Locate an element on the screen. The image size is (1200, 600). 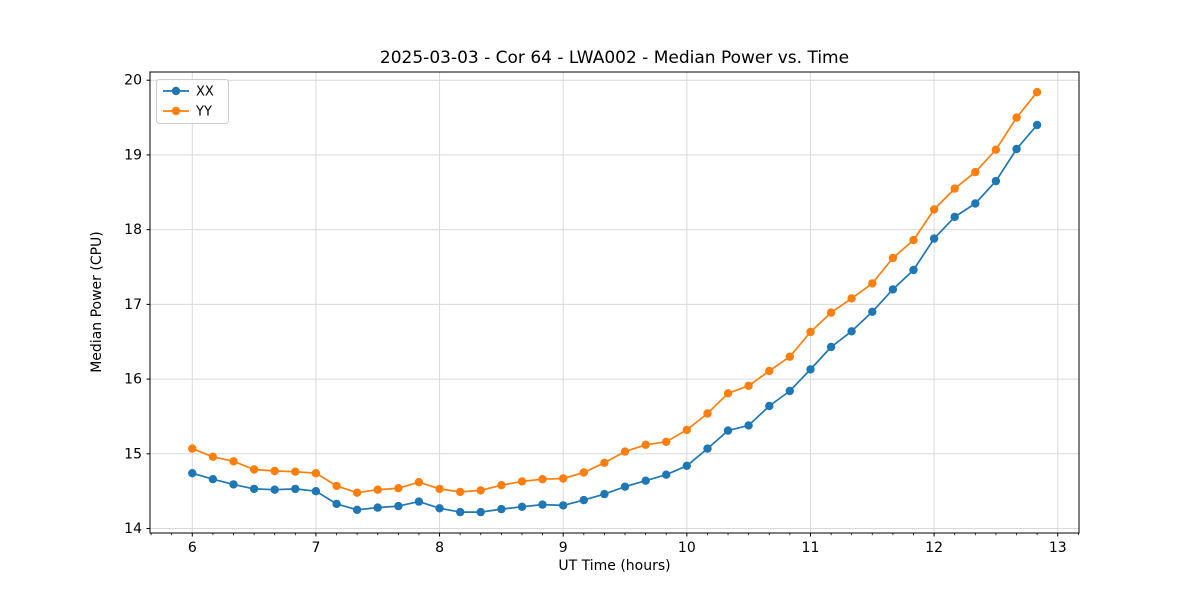
y-tick-label: 17 is located at coordinates (133, 305).